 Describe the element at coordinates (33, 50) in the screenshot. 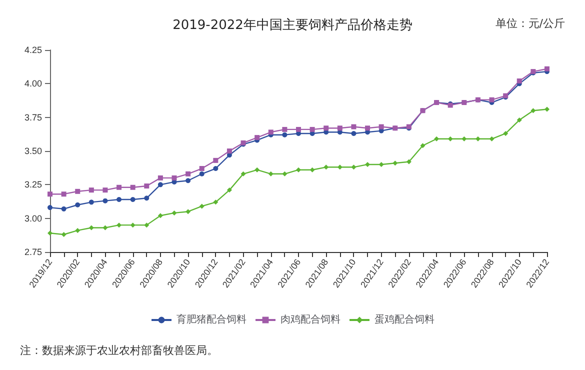

I see `y-tick-label: 4.25` at that location.